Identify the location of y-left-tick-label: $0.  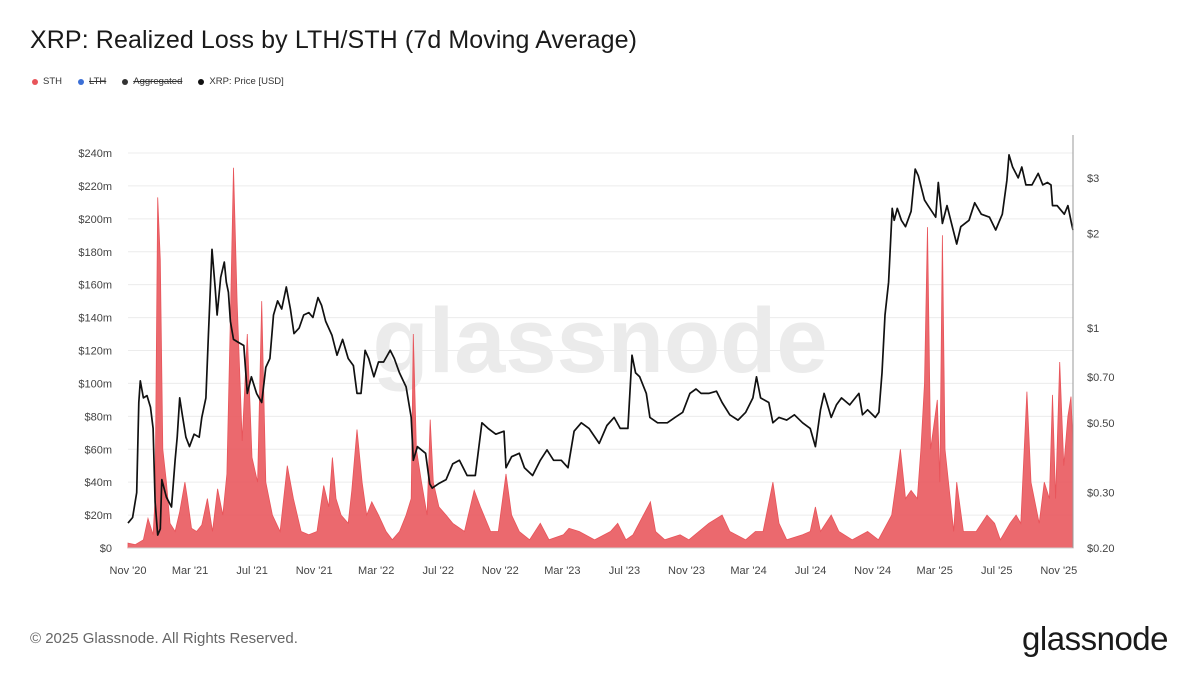
(106, 549).